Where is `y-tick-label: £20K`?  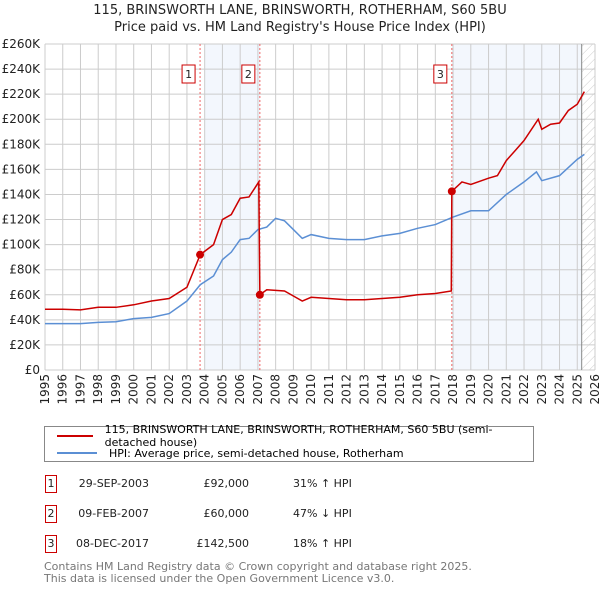
y-tick-label: £20K is located at coordinates (25, 345).